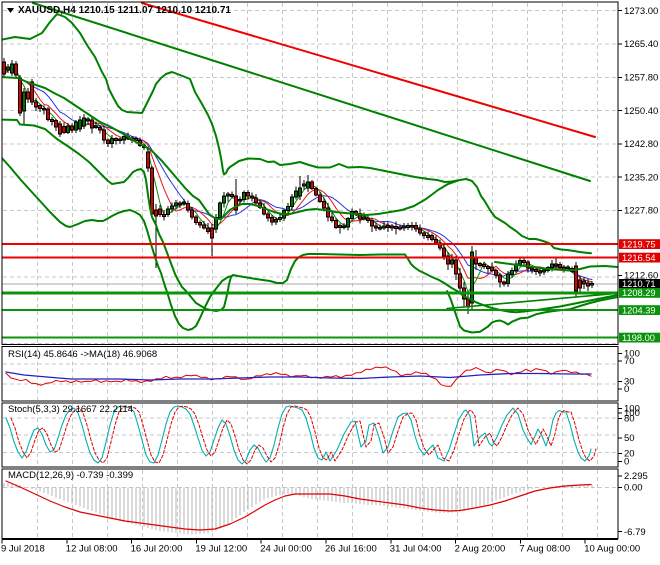  I want to click on svg-text: 7 Aug 08:00, so click(544, 549).